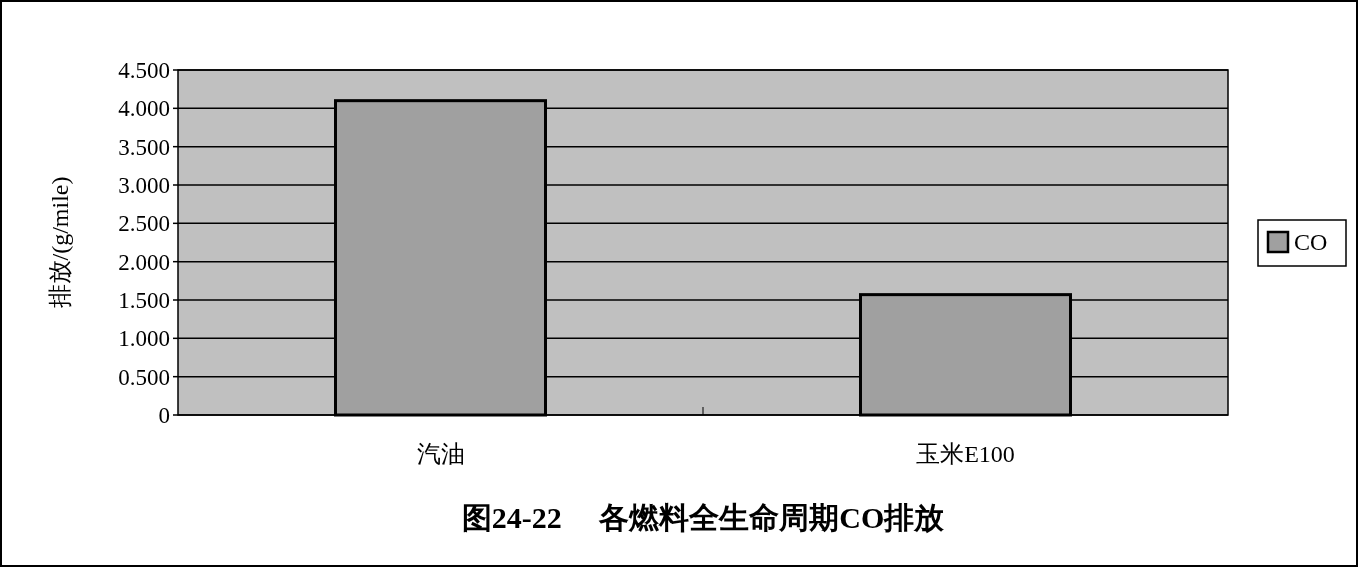 The image size is (1358, 567). What do you see at coordinates (164, 415) in the screenshot?
I see `y-tick-label: 0` at bounding box center [164, 415].